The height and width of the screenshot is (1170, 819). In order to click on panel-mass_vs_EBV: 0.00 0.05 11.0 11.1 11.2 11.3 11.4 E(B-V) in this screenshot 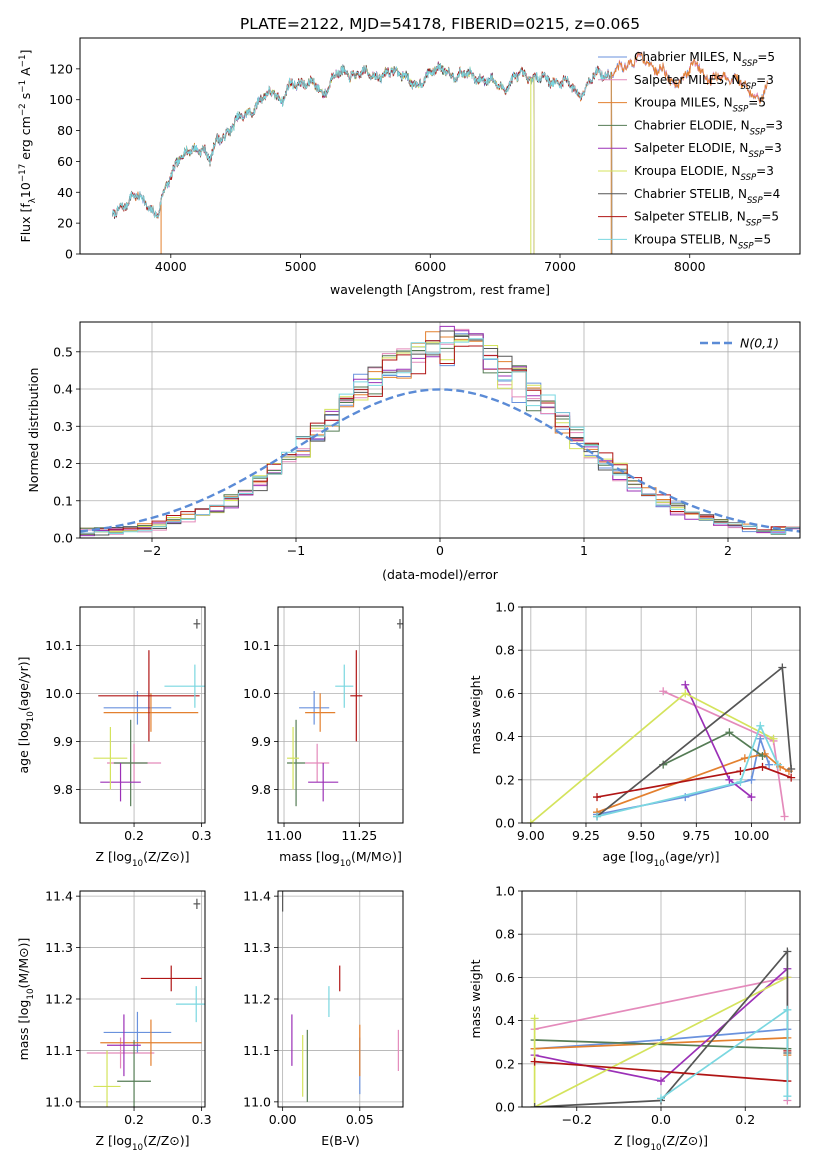, I will do `click(323, 1018)`.